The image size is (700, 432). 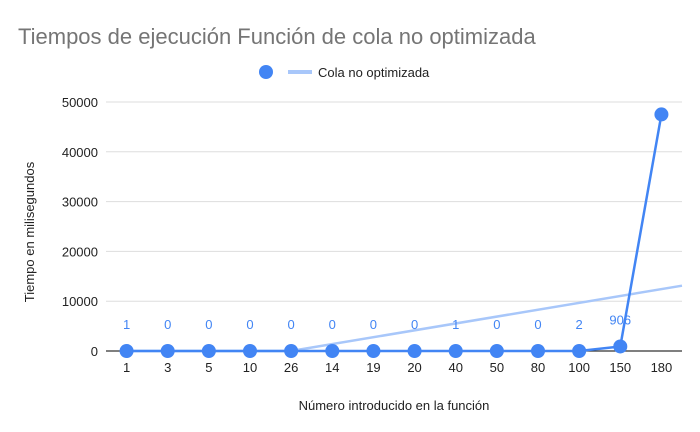 I want to click on data-label: 2, so click(x=579, y=324).